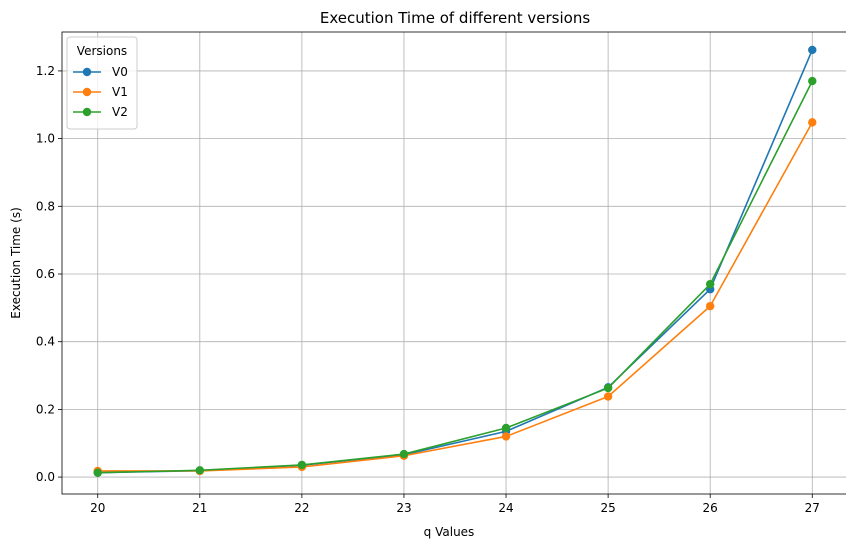 This screenshot has height=547, width=846. Describe the element at coordinates (45, 206) in the screenshot. I see `y-tick-label: 0.8` at that location.